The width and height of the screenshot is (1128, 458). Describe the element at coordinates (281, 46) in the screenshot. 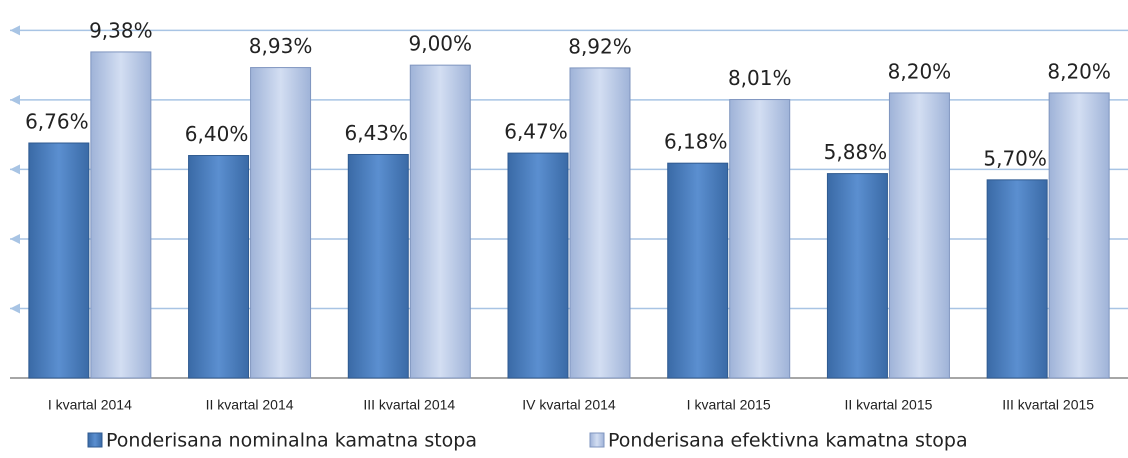

I see `data-label: 8,93%` at that location.